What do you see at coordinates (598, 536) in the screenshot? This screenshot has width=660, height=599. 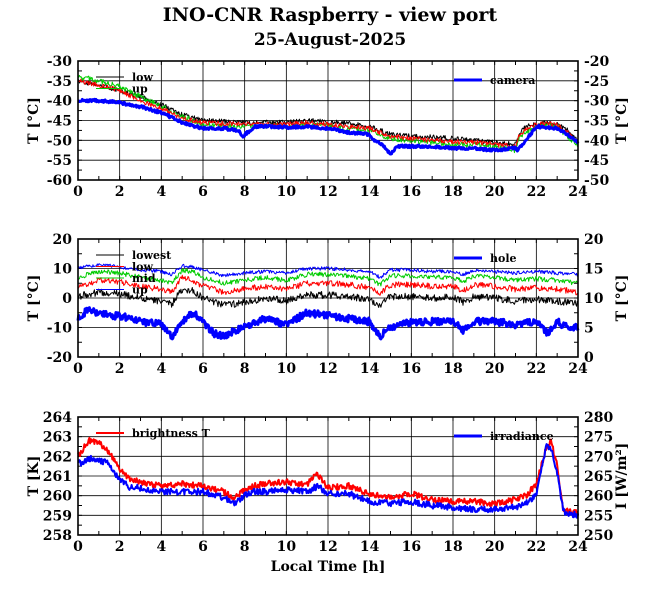 I see `y2-tick-label: 250` at bounding box center [598, 536].